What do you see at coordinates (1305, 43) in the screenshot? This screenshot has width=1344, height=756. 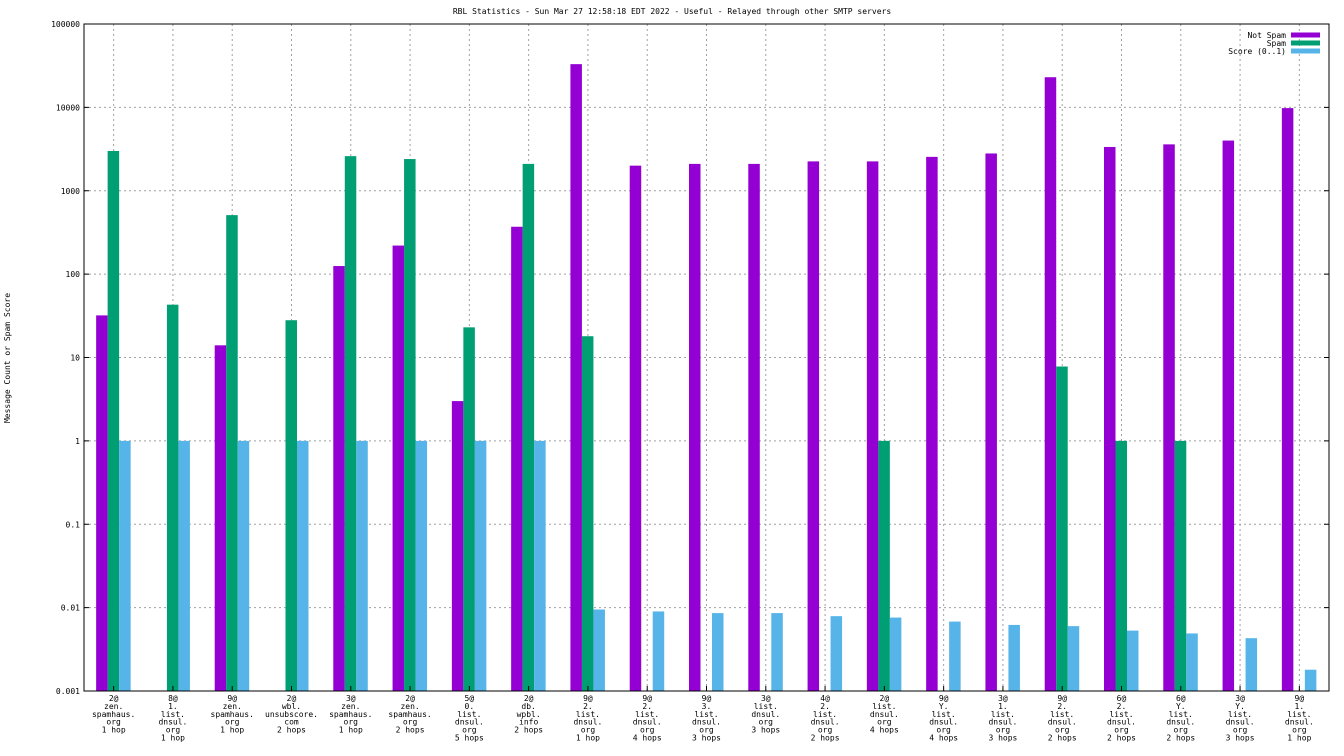 I see `legend-swatch` at bounding box center [1305, 43].